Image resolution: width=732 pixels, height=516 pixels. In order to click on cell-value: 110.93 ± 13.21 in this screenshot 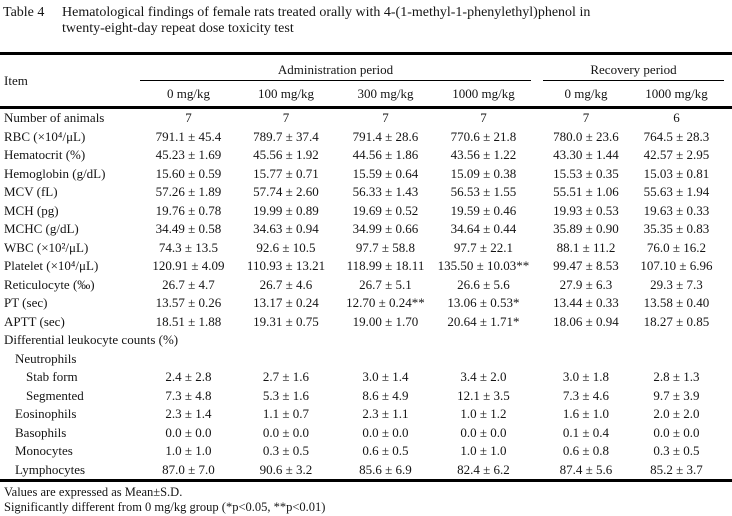, I will do `click(286, 266)`.